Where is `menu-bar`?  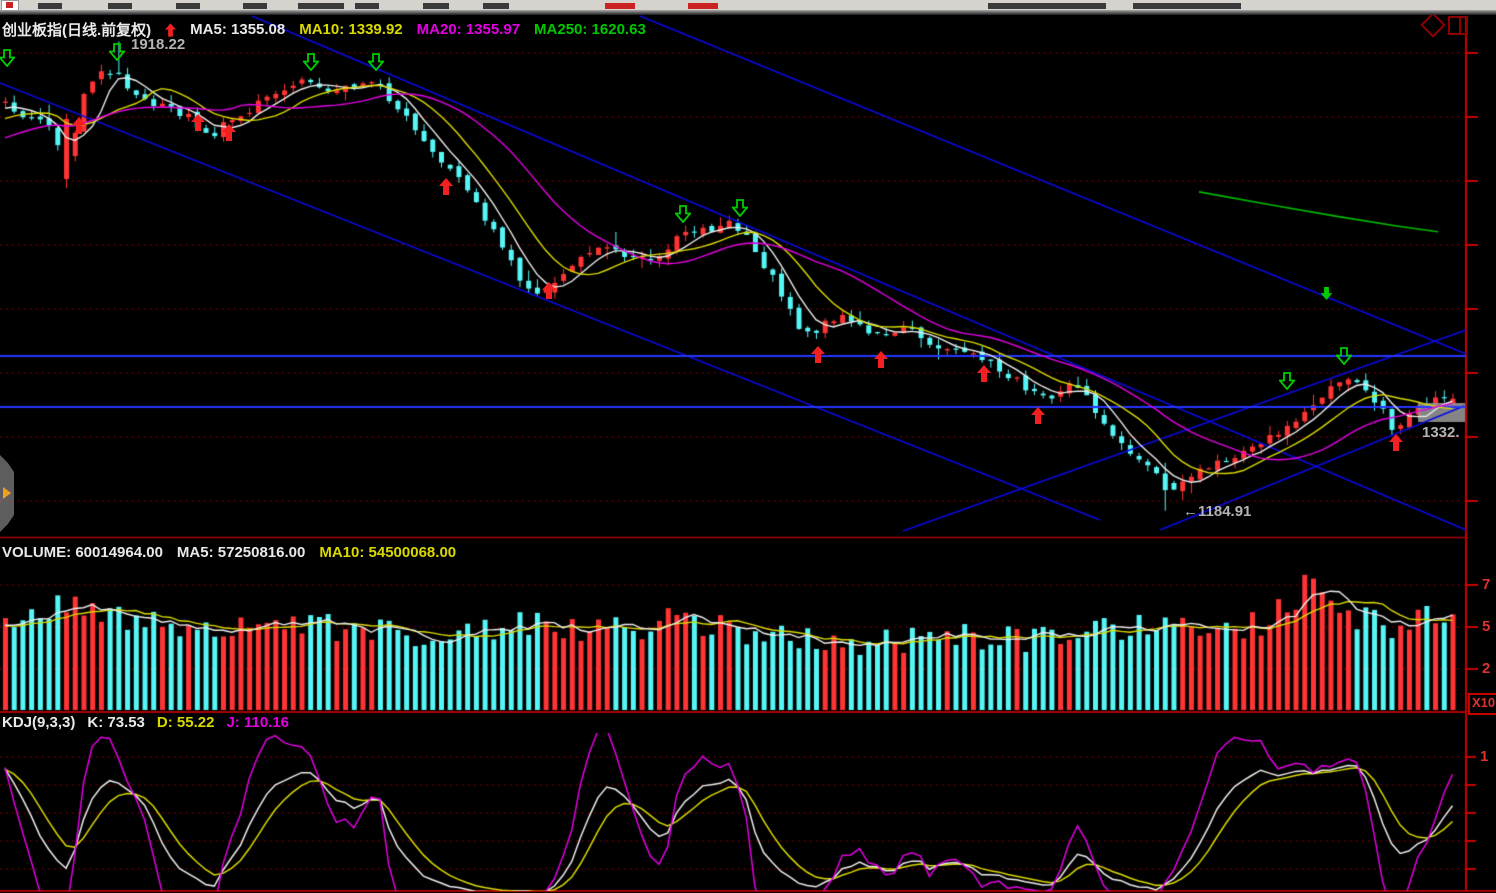
menu-bar is located at coordinates (748, 5).